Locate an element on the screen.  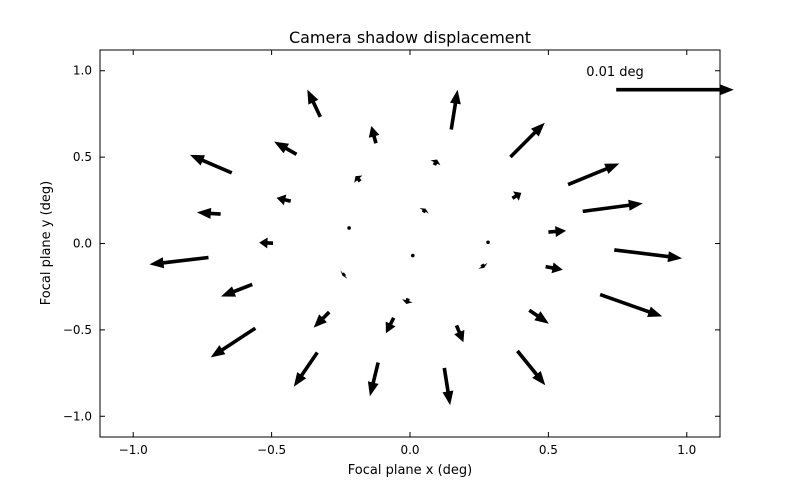
chart-title: Camera shadow displacement is located at coordinates (410, 37).